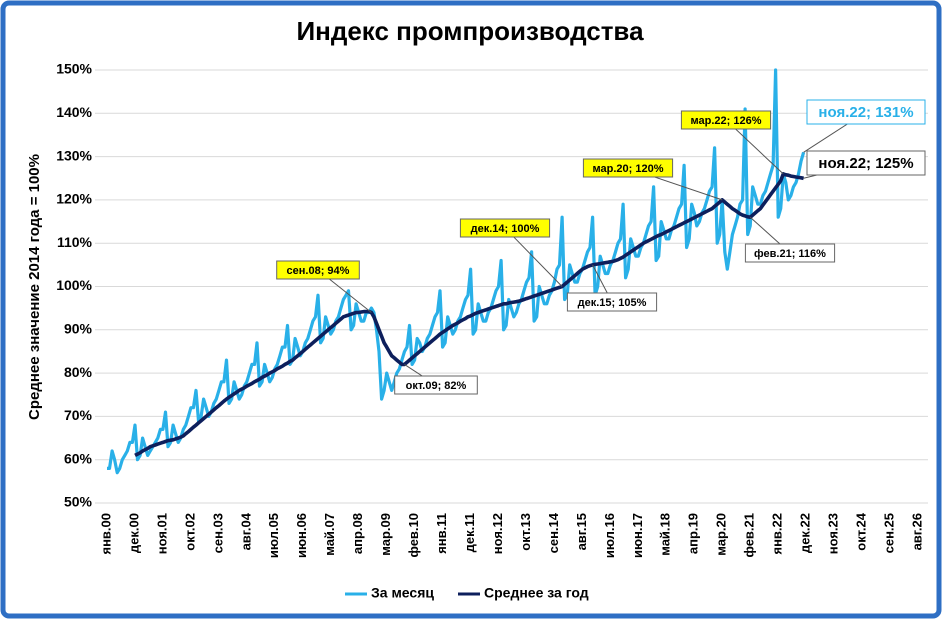 The image size is (942, 619). Describe the element at coordinates (301, 535) in the screenshot. I see `x-tick-label: июн.06` at that location.